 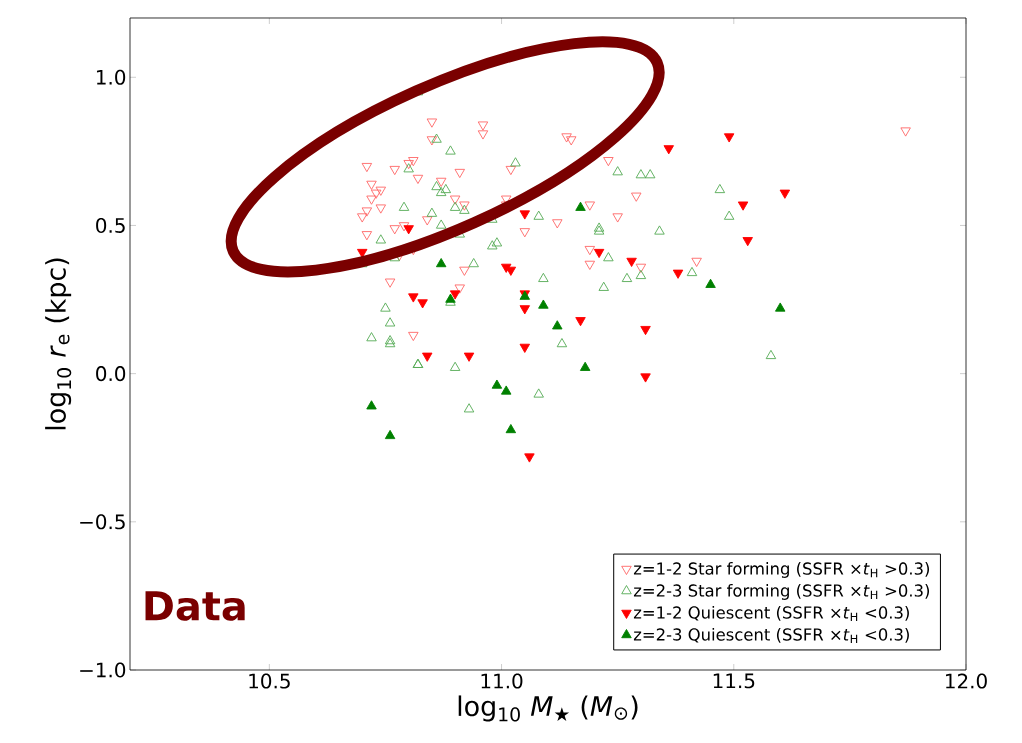 I want to click on y-tick-label: 0.0, so click(x=111, y=374).